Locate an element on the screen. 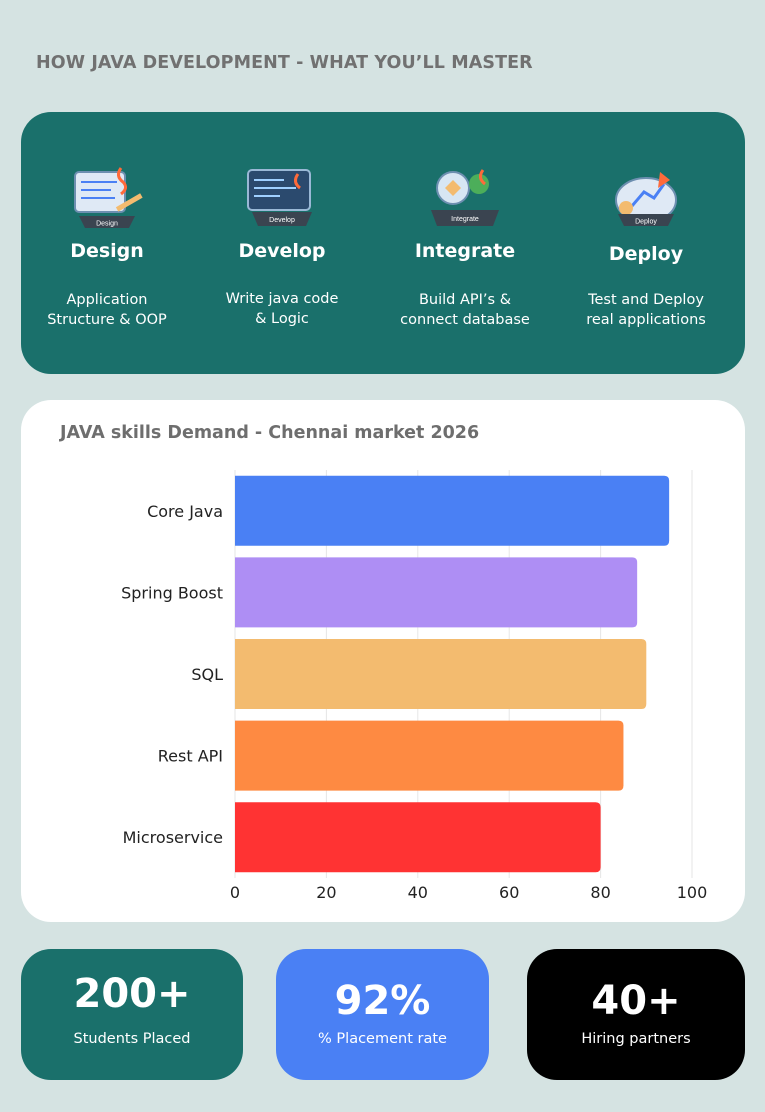 Image resolution: width=765 pixels, height=1112 pixels. step-desc-line: Application is located at coordinates (107, 300).